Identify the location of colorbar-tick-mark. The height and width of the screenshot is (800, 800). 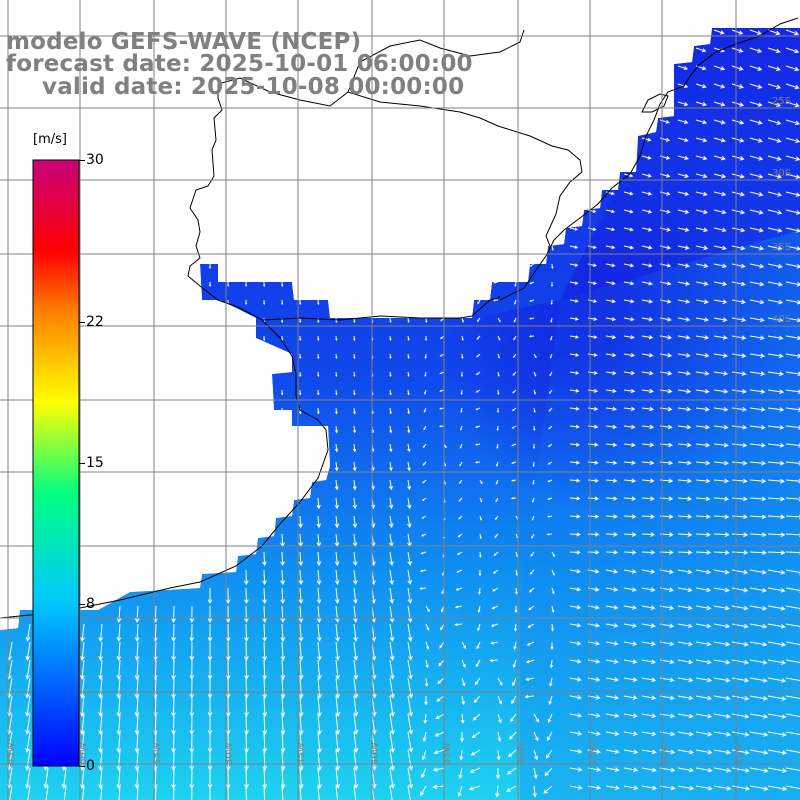
(82, 160).